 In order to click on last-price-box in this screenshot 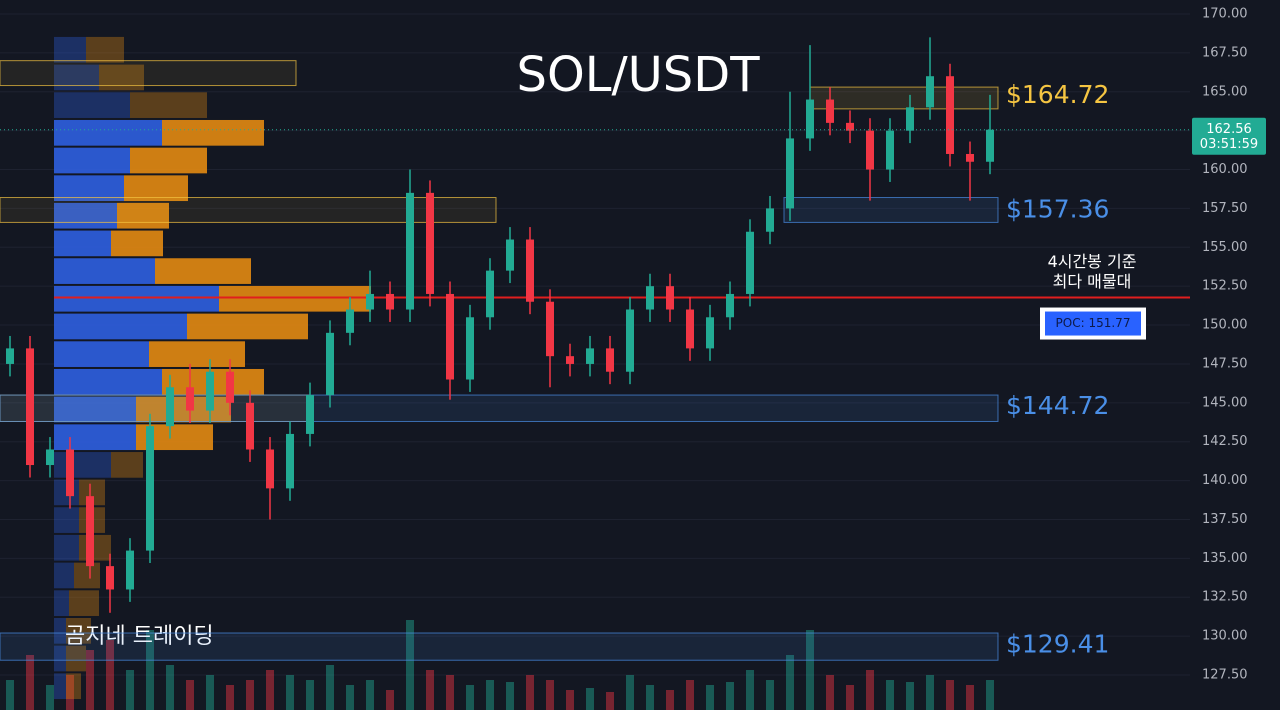, I will do `click(1229, 136)`.